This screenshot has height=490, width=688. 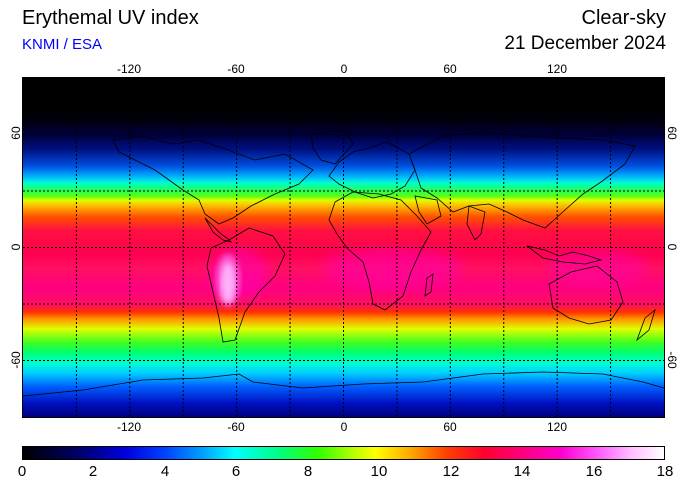 What do you see at coordinates (332, 147) in the screenshot?
I see `coast-greenland` at bounding box center [332, 147].